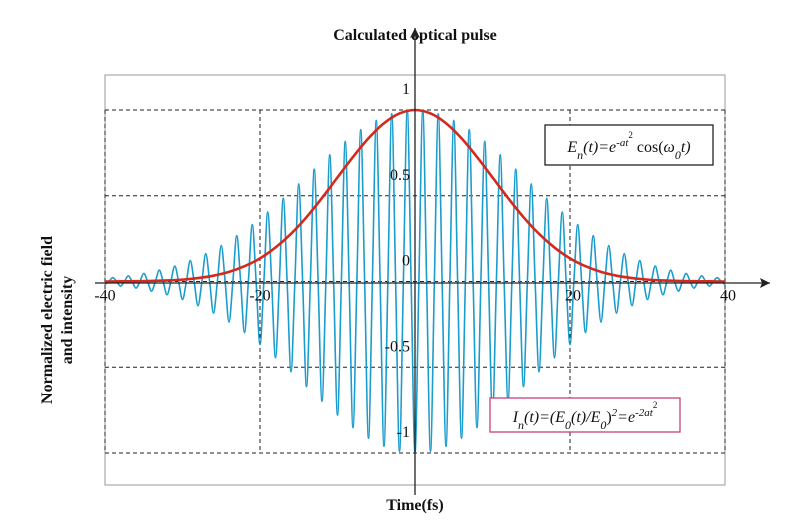 This screenshot has height=523, width=800. I want to click on annotation-part: (t)/E, so click(586, 417).